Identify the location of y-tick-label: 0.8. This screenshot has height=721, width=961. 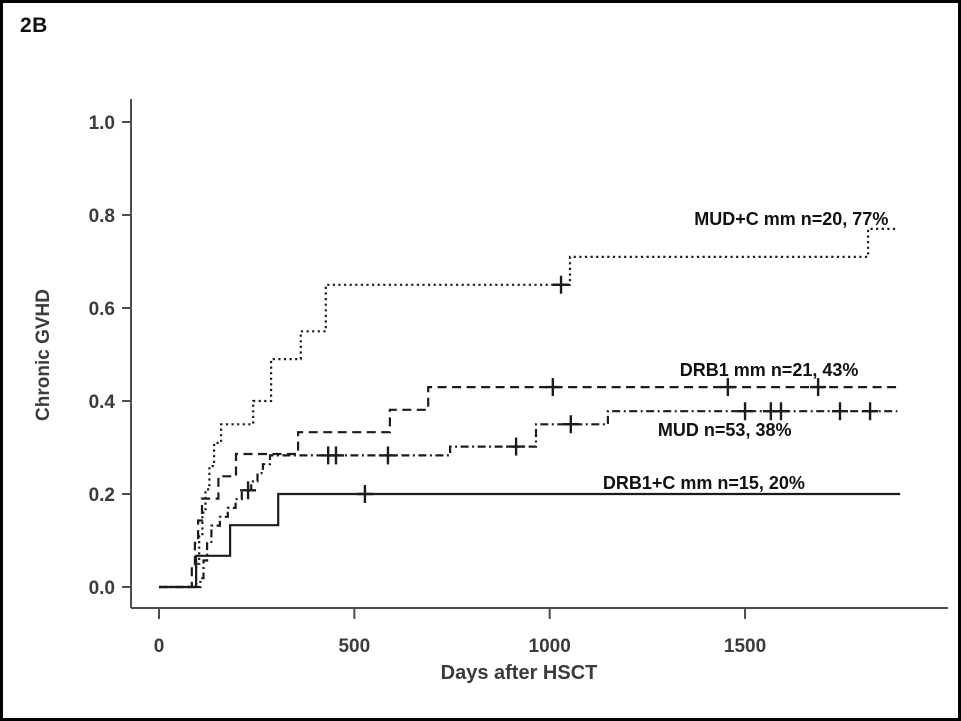
(102, 216).